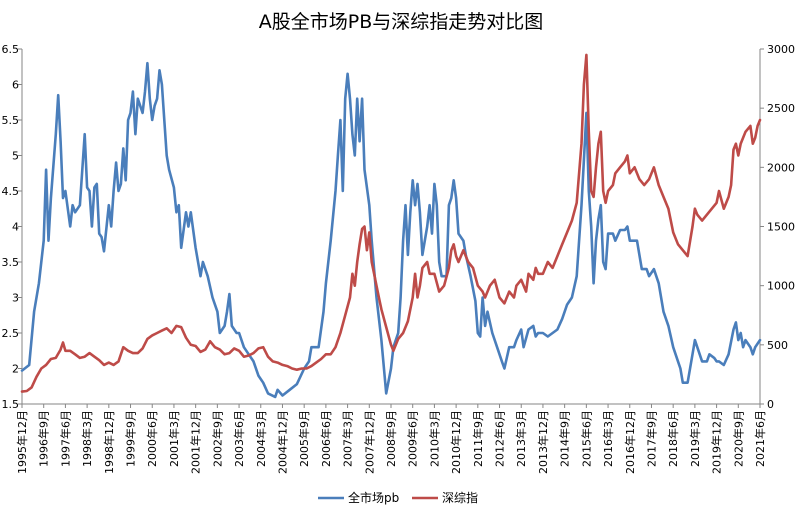  What do you see at coordinates (15, 227) in the screenshot?
I see `left-tick-label: 4` at bounding box center [15, 227].